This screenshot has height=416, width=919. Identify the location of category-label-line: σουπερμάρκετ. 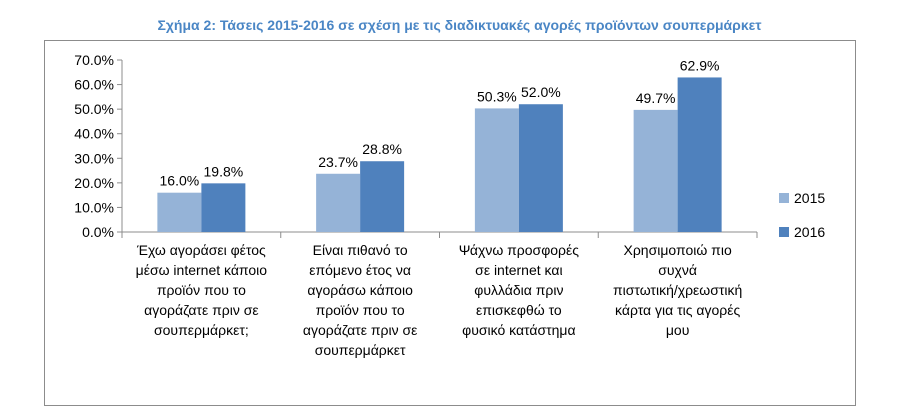
(360, 350).